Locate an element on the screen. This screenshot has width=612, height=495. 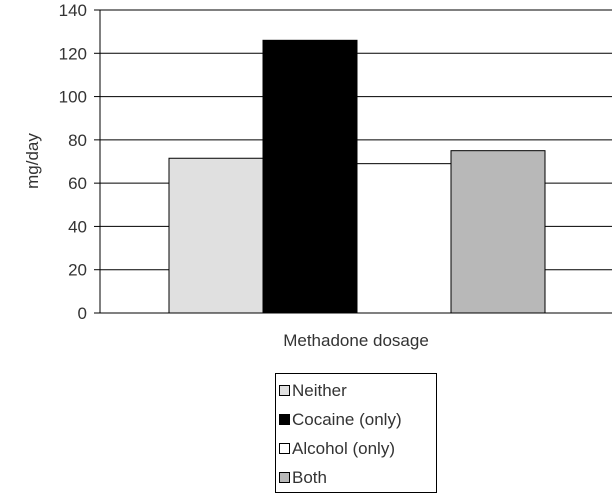
y-tick-label: 40 is located at coordinates (77, 226).